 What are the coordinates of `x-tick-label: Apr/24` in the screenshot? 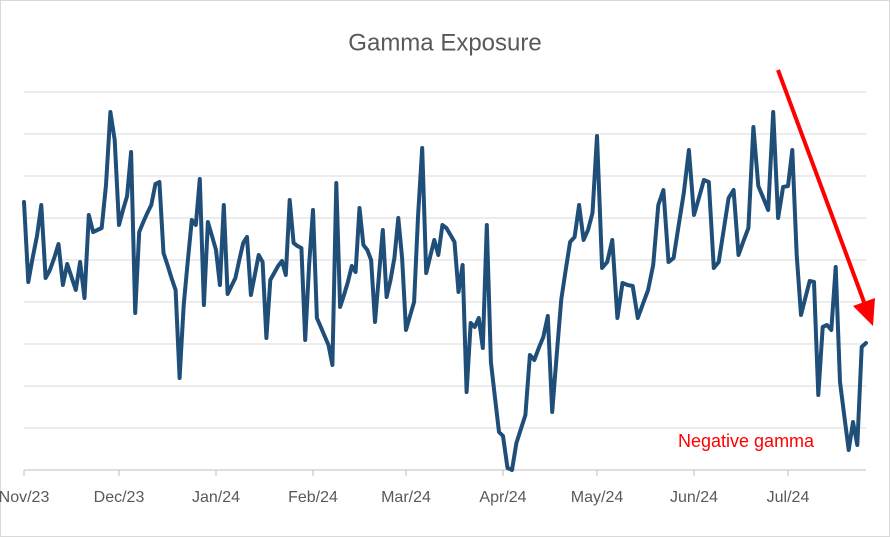 It's located at (502, 497).